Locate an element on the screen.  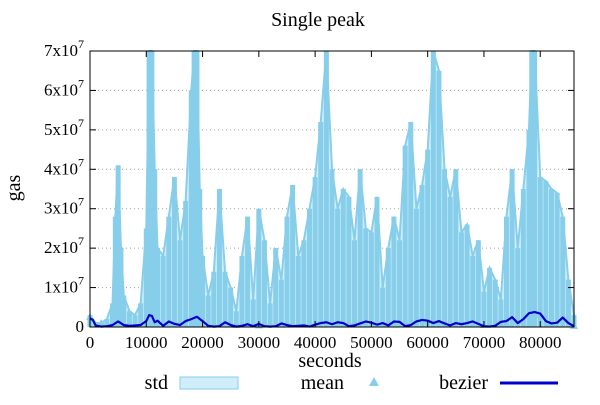
y-axis-label: gas is located at coordinates (14, 187).